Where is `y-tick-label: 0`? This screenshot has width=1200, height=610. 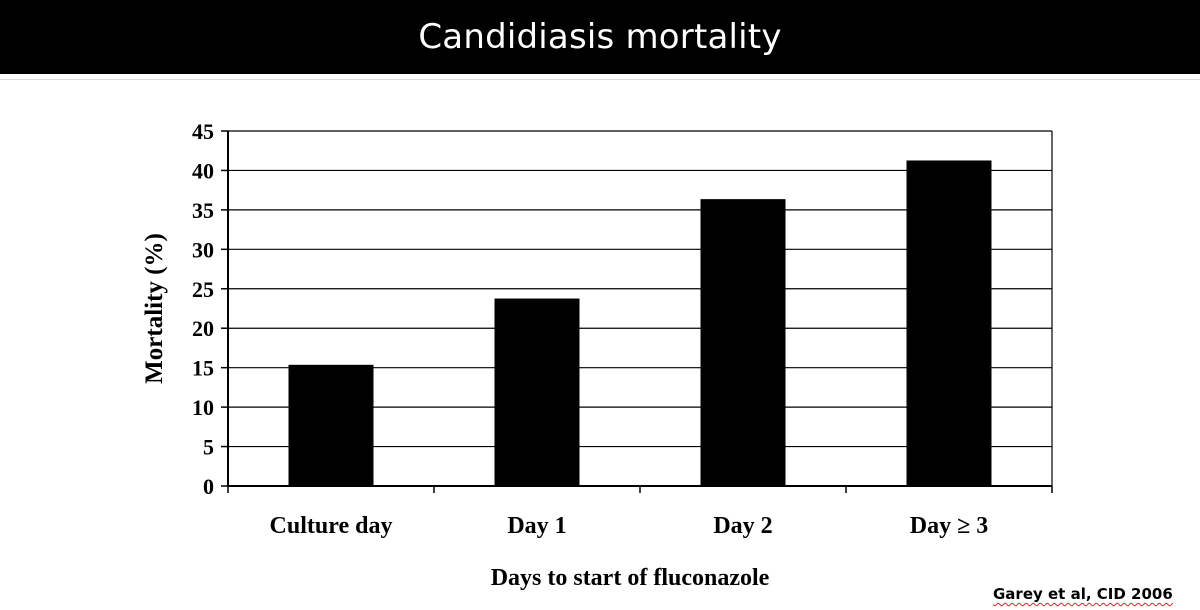
y-tick-label: 0 is located at coordinates (208, 486).